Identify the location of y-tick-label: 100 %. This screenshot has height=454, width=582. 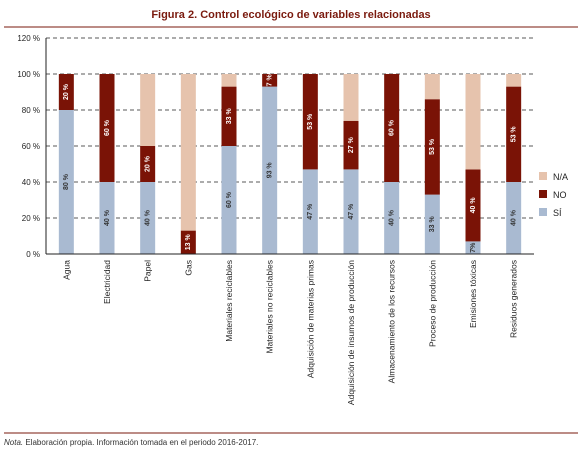
(28, 74).